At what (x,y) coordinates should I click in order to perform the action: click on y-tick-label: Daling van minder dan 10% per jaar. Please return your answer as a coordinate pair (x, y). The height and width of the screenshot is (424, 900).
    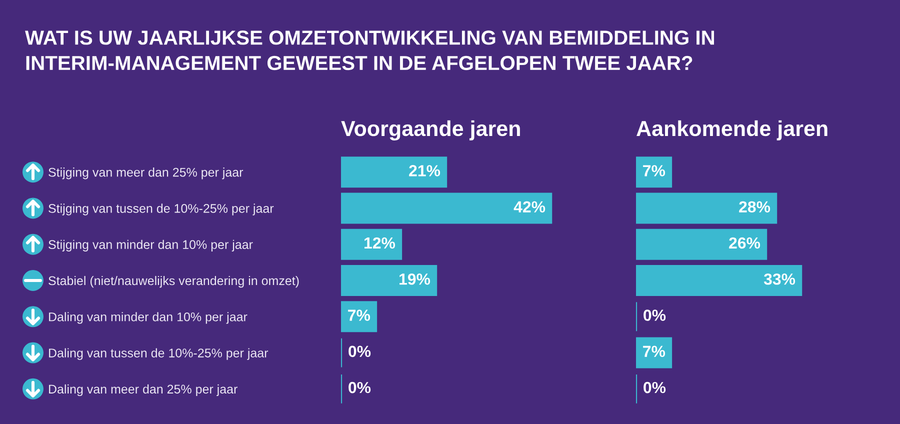
    Looking at the image, I should click on (148, 318).